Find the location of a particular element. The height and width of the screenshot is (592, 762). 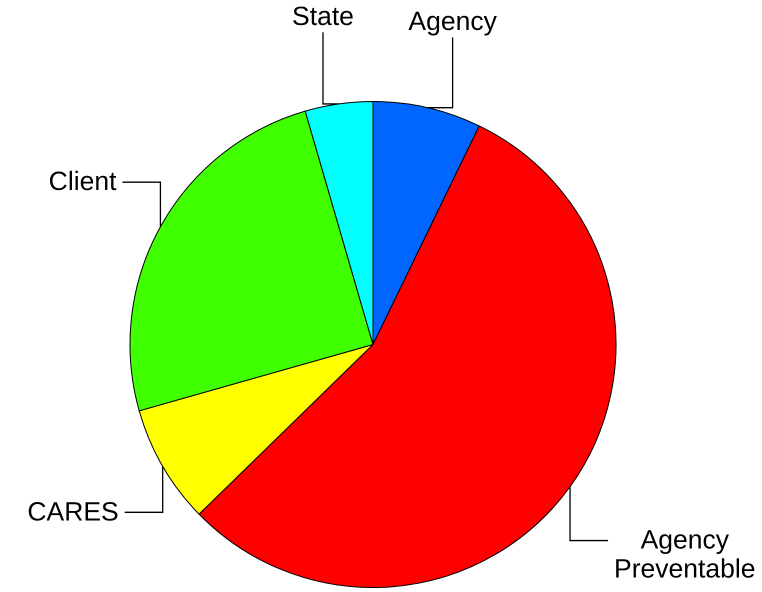

slice-label: Agency Preventable is located at coordinates (685, 554).